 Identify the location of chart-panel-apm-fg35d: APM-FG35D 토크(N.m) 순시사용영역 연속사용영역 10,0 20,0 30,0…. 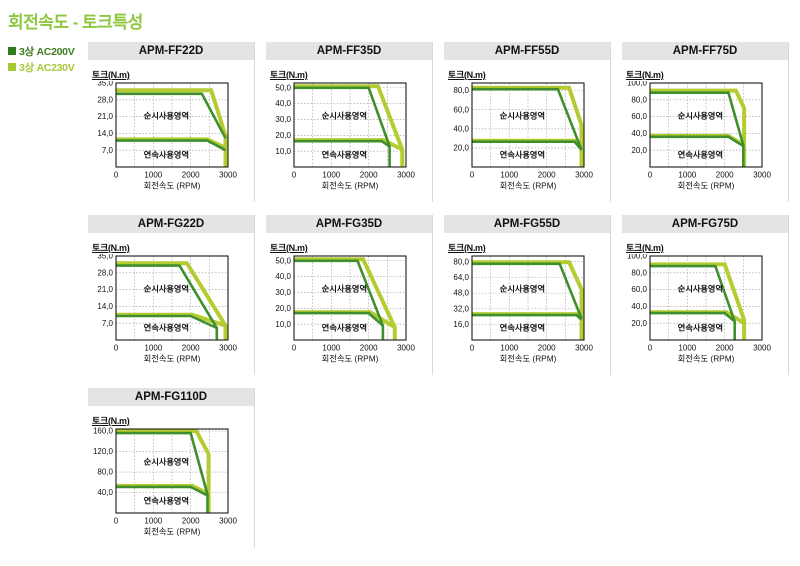
(349, 295).